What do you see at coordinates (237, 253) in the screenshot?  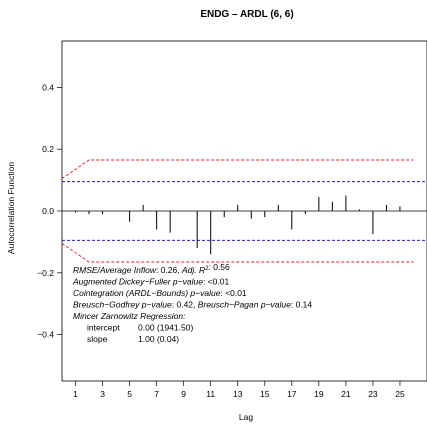 I see `bounds-band-lower` at bounding box center [237, 253].